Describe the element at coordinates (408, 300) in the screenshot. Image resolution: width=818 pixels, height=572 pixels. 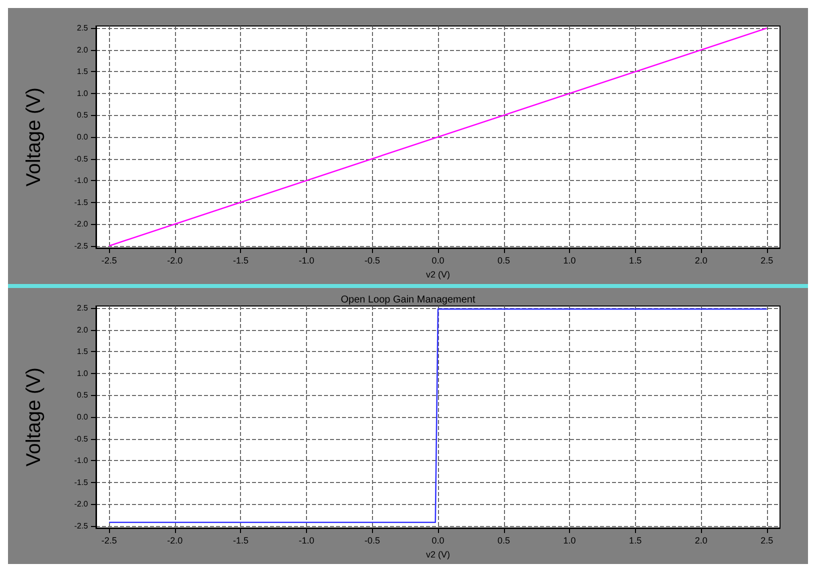
I see `chart-title: Open Loop Gain Management` at that location.